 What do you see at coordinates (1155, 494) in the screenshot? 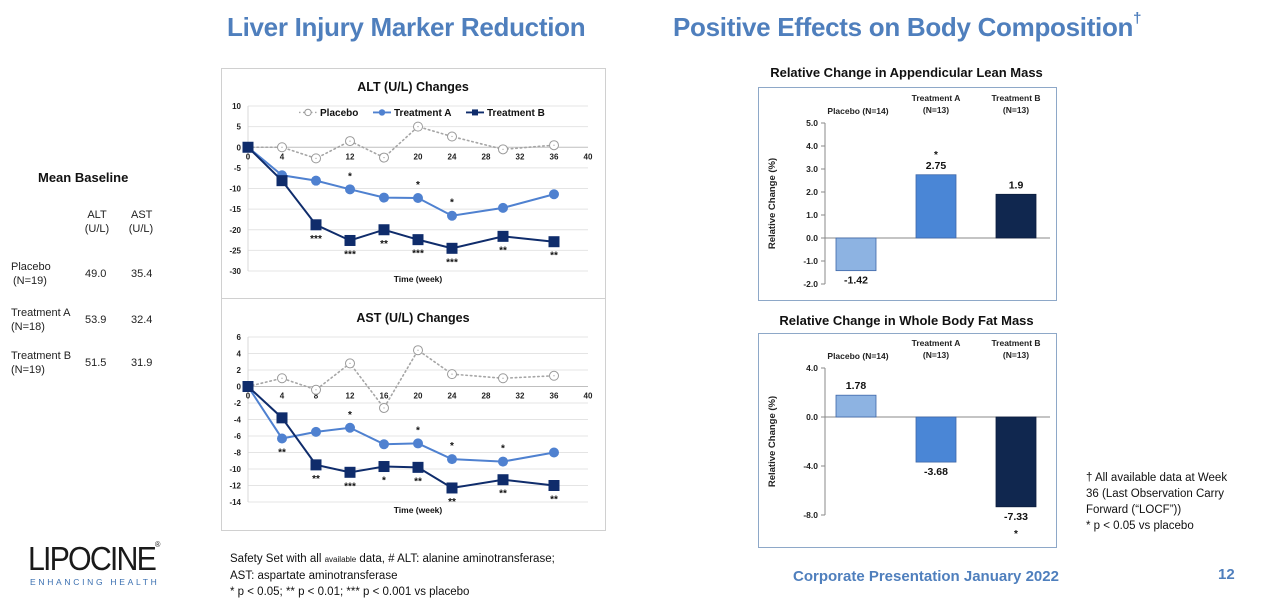
I see `footnote-line: 36 (Last Observation Carry` at bounding box center [1155, 494].